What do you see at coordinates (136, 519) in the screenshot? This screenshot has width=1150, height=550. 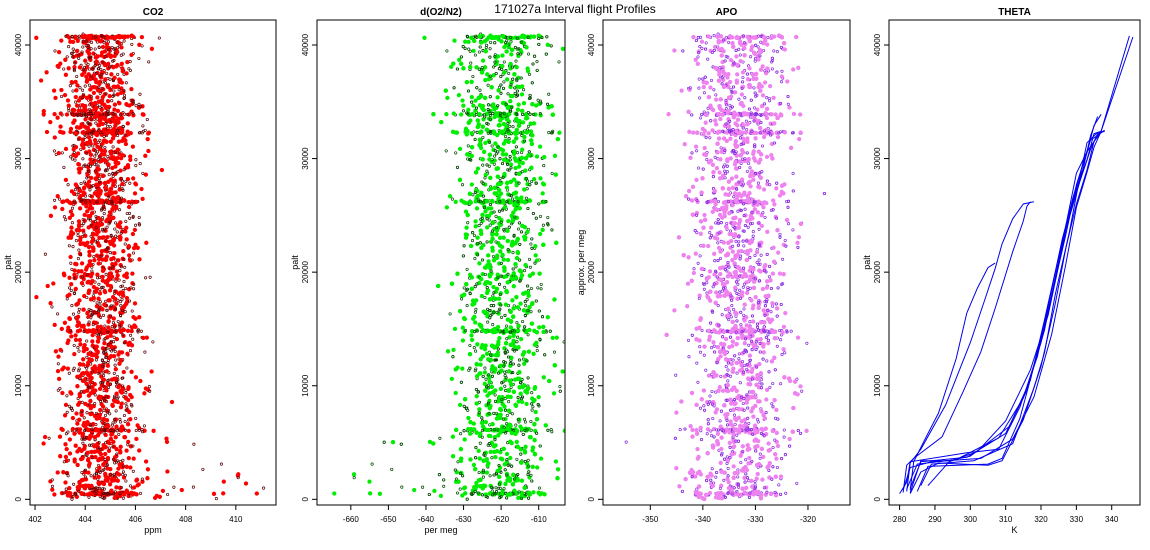 I see `x-tick-label: 406` at bounding box center [136, 519].